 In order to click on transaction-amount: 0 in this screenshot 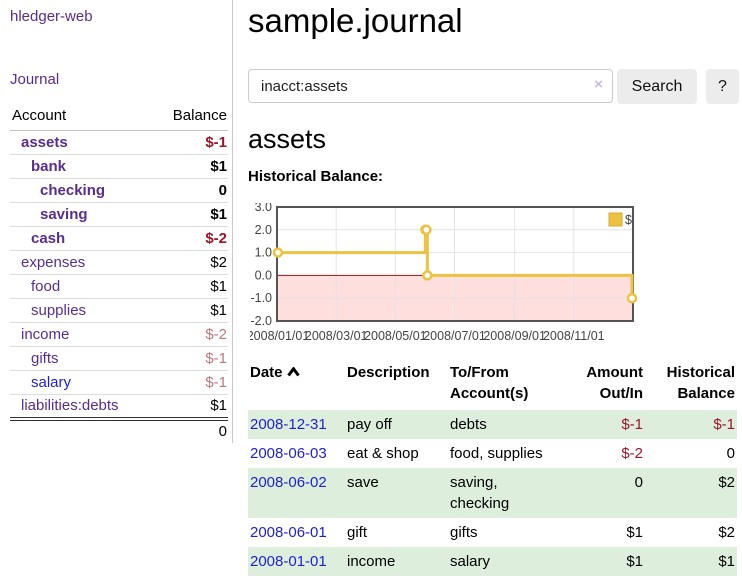, I will do `click(602, 493)`.